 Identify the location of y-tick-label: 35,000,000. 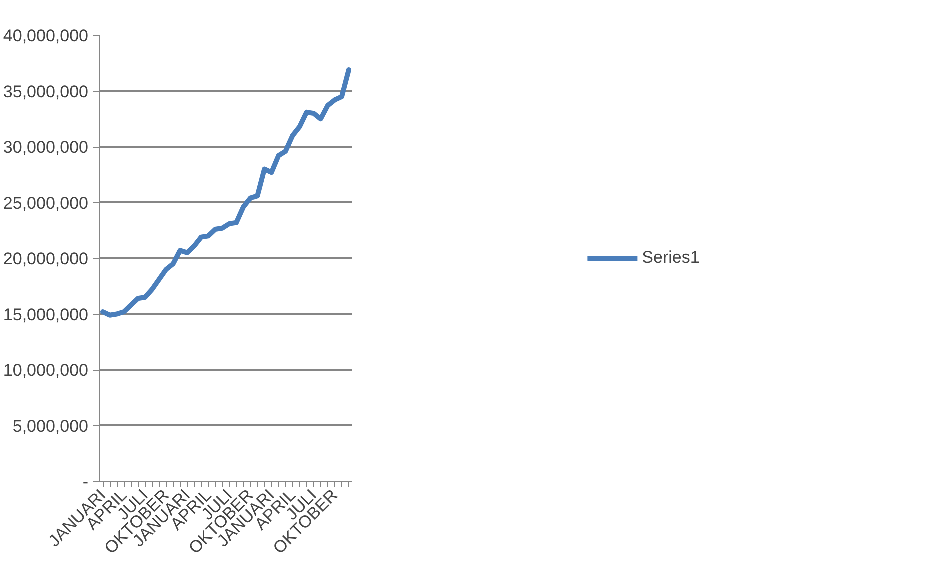
(46, 92).